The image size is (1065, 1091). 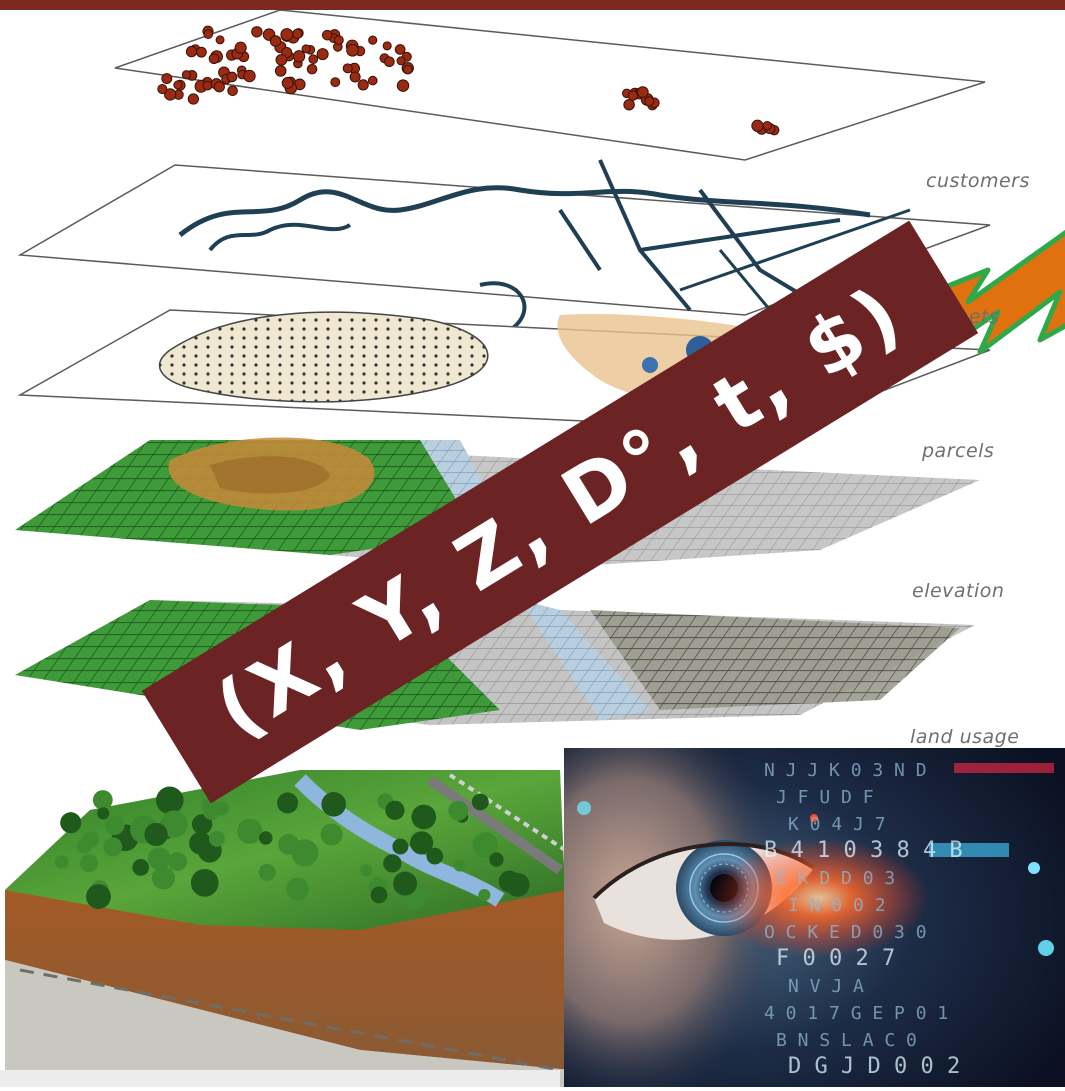 What do you see at coordinates (835, 958) in the screenshot?
I see `glyph-row: F 0 0 2 7` at bounding box center [835, 958].